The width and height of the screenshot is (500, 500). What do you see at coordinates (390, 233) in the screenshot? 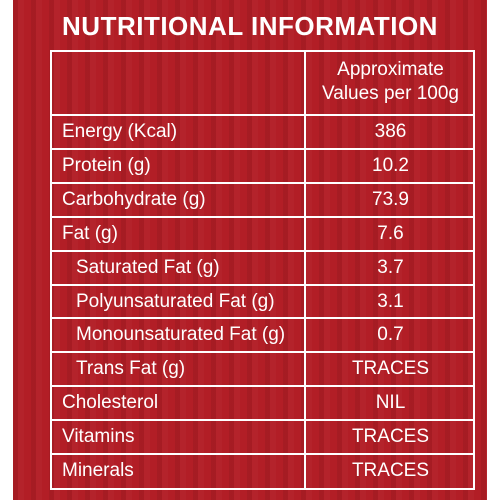
I see `nutrient-value: 7.6` at bounding box center [390, 233].